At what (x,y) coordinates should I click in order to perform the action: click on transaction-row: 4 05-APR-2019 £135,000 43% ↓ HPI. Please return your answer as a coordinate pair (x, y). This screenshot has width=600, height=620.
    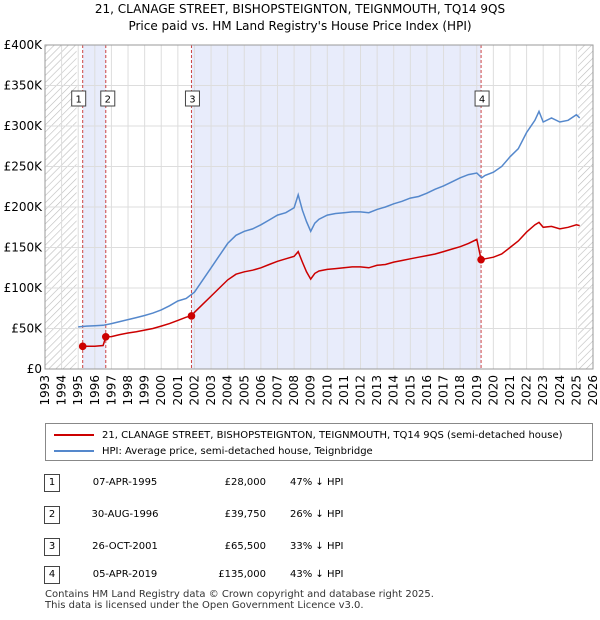
    Looking at the image, I should click on (300, 576).